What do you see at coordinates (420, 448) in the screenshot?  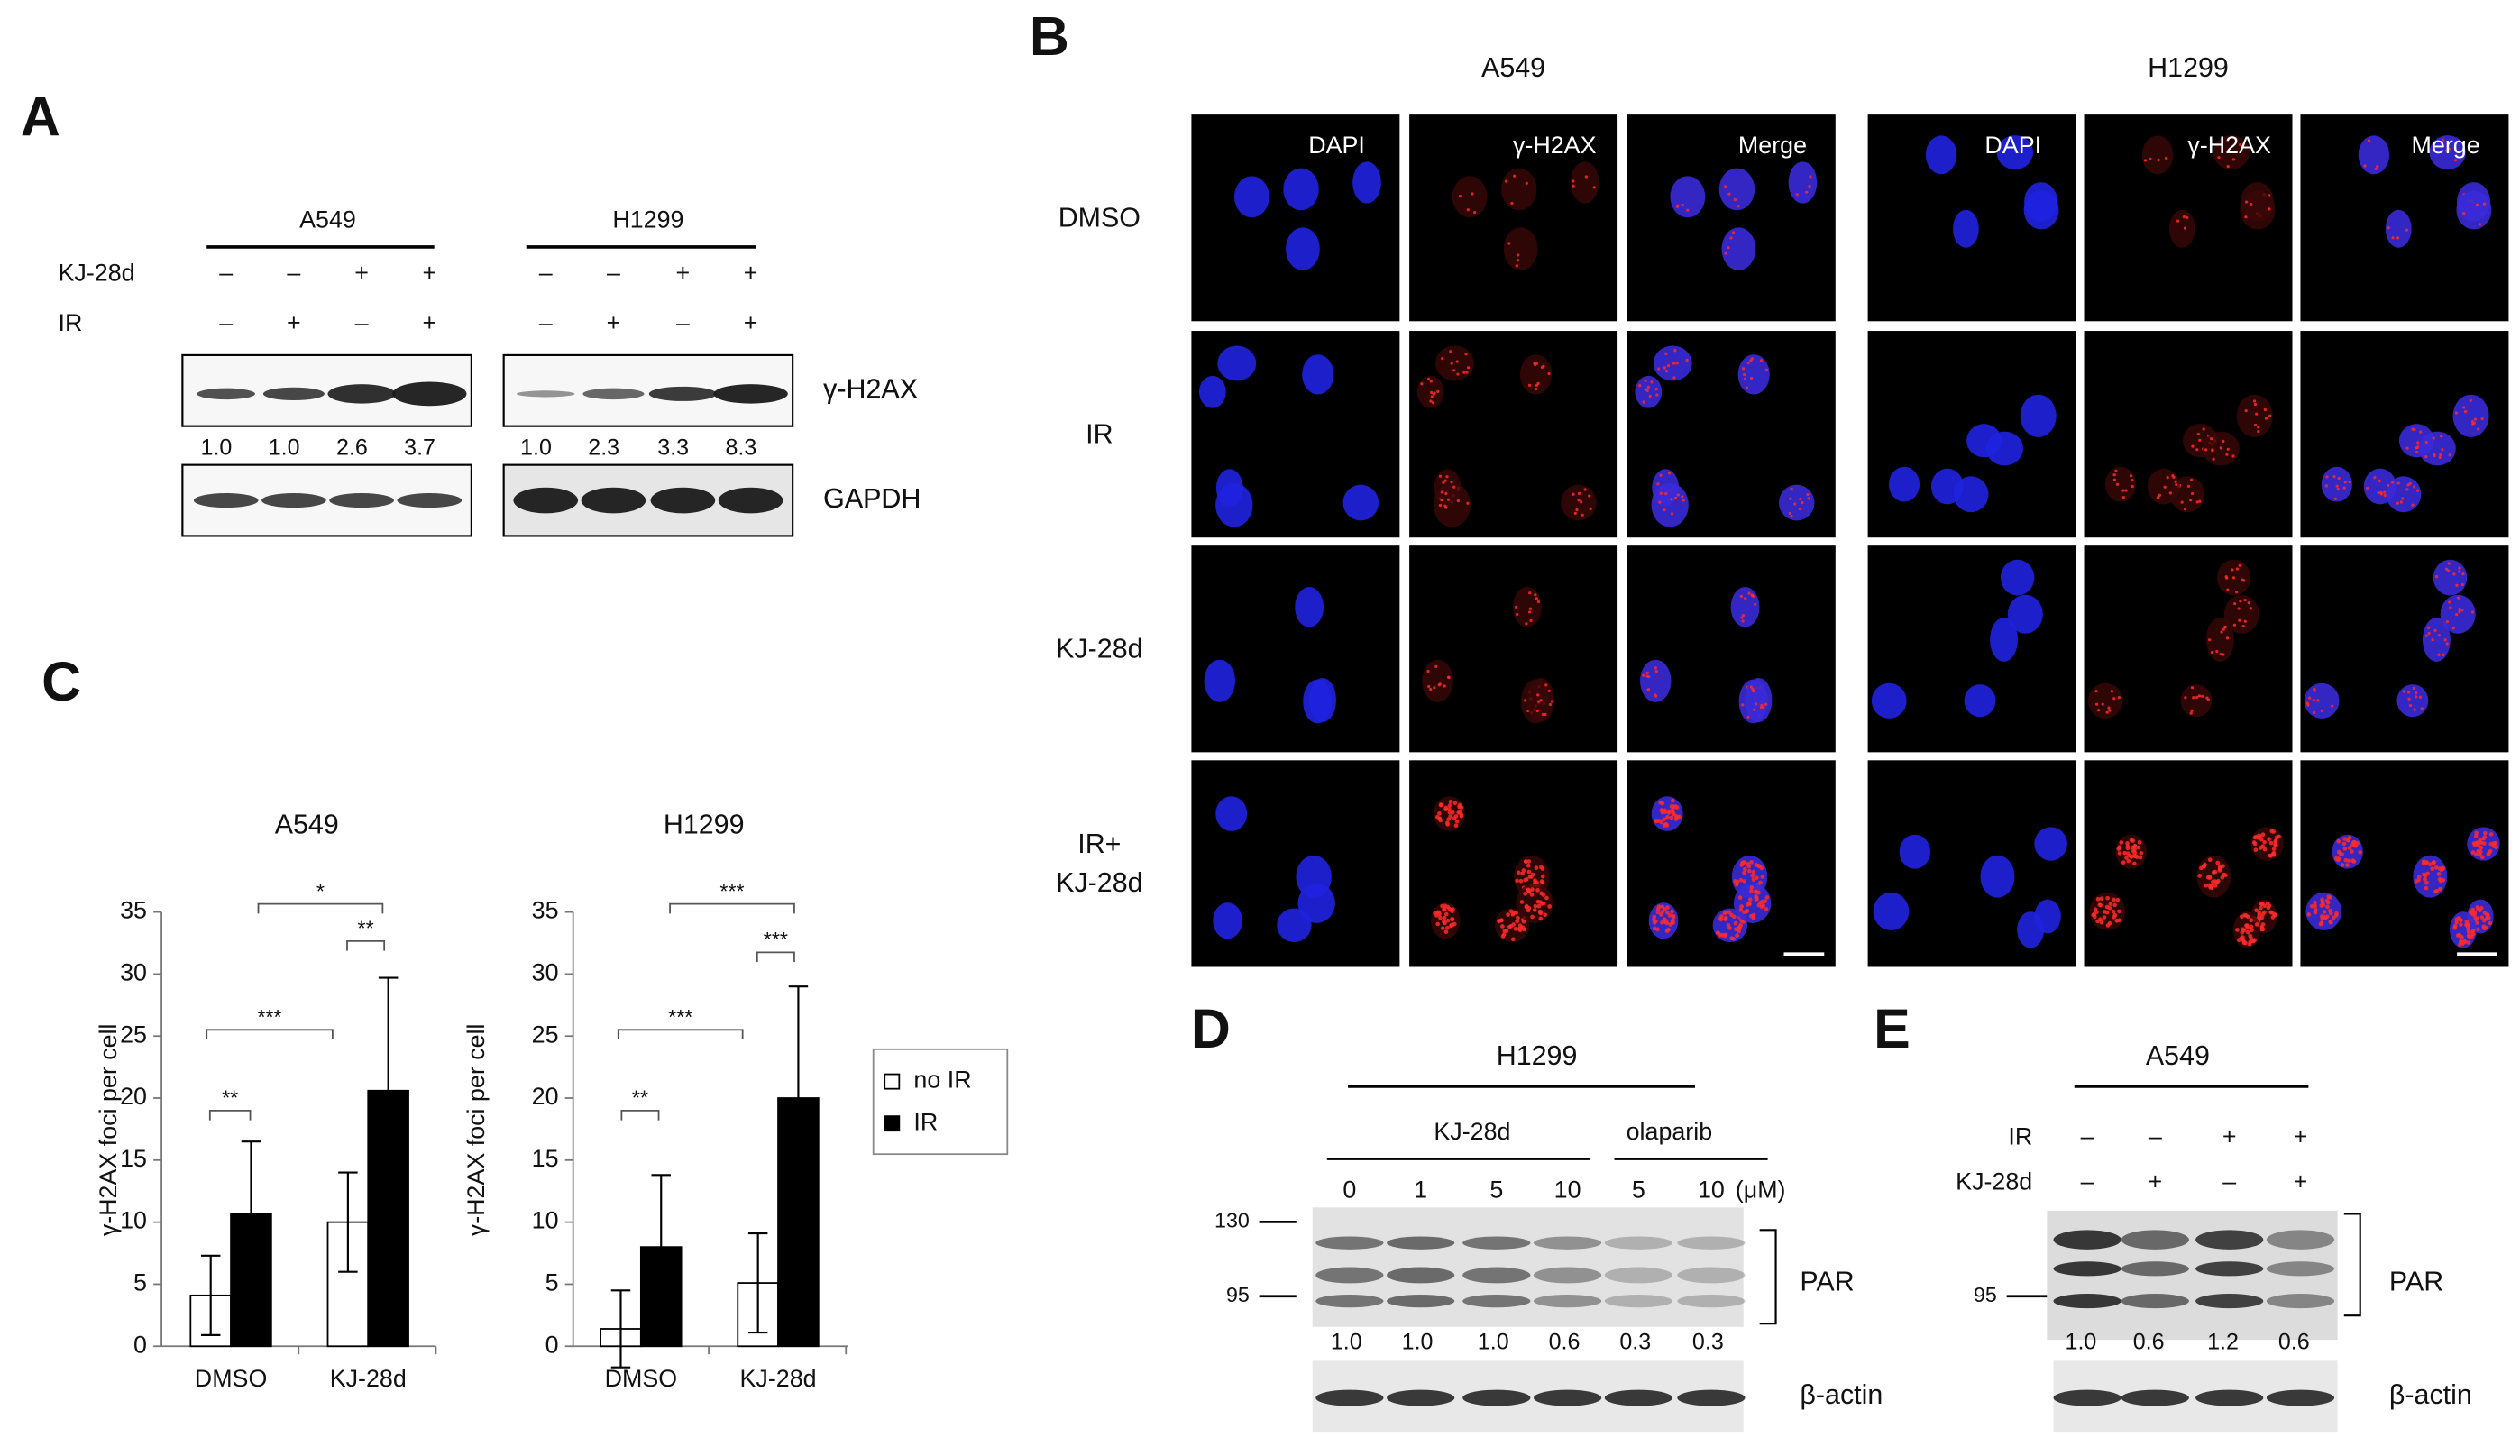 I see `quantification: 3.7` at bounding box center [420, 448].